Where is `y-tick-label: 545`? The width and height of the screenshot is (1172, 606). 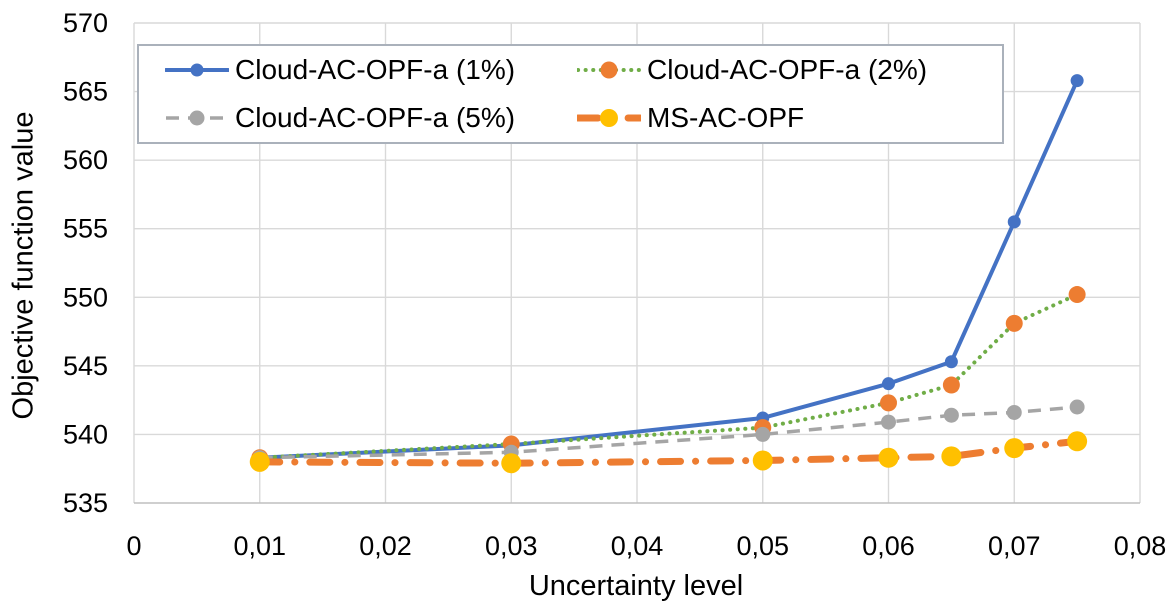 y-tick-label: 545 is located at coordinates (85, 366).